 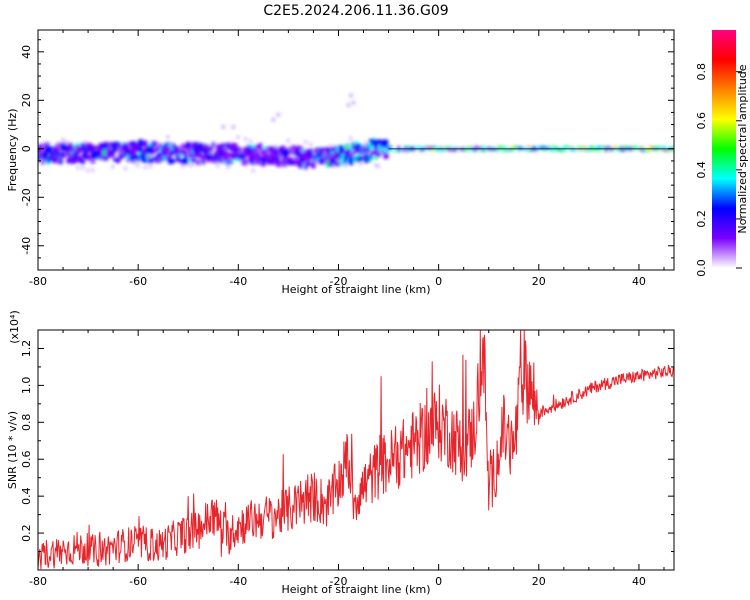 What do you see at coordinates (701, 268) in the screenshot?
I see `colorbar-tick-label: 0.0` at bounding box center [701, 268].